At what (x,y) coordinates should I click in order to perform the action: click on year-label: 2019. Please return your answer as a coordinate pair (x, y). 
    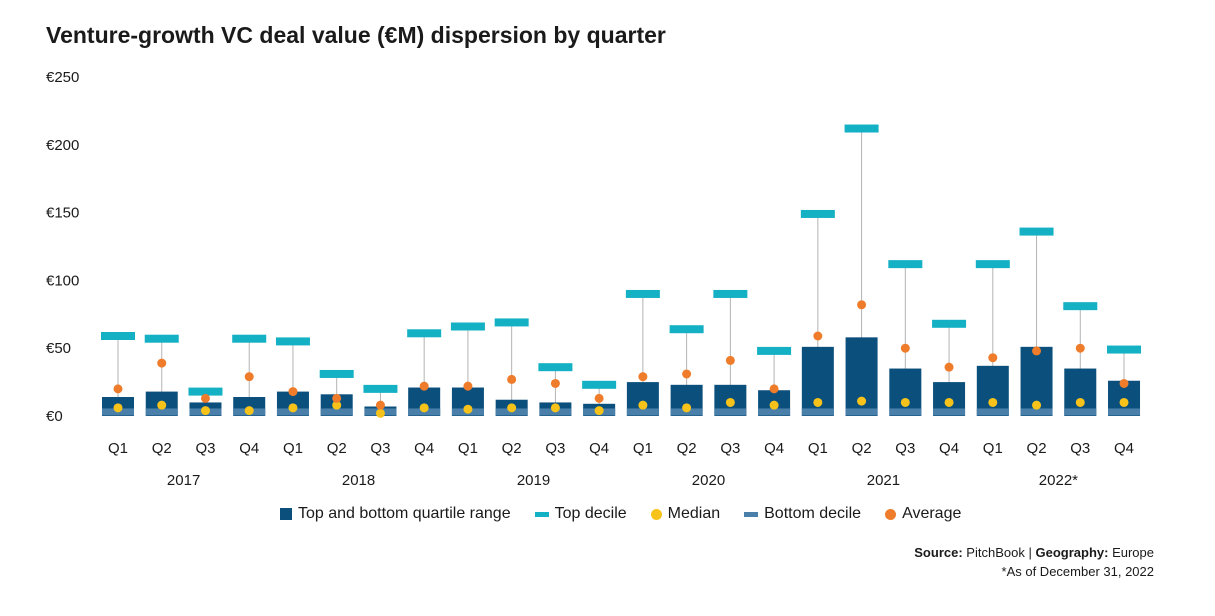
    Looking at the image, I should click on (533, 480).